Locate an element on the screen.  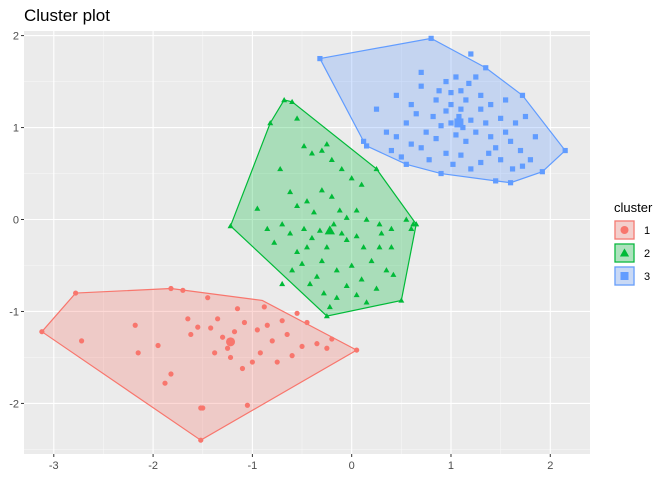
x-tick-label: -2 is located at coordinates (153, 466).